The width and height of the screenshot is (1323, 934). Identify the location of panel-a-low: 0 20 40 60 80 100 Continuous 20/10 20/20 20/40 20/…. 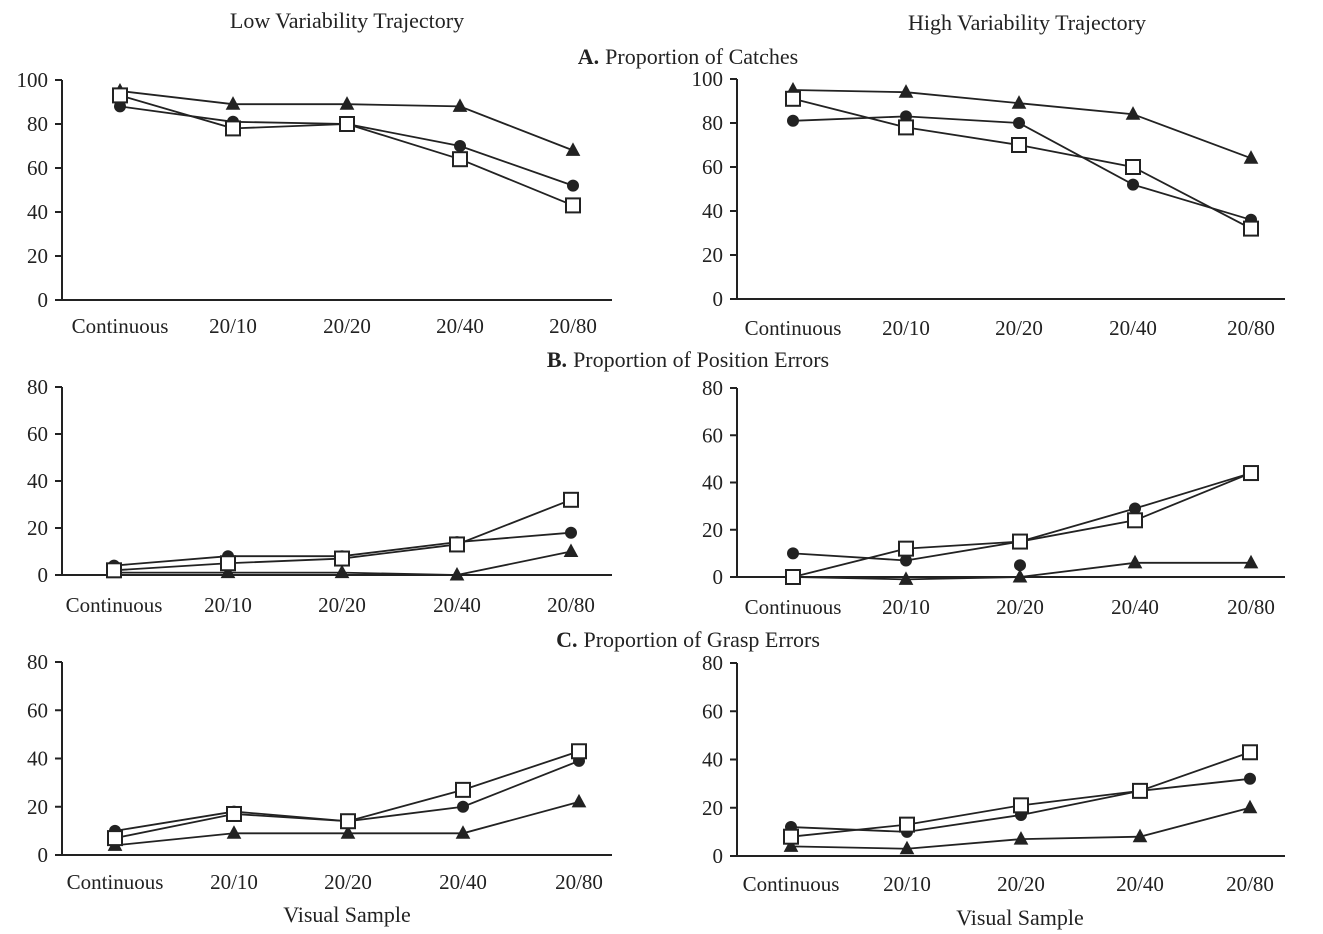
(314, 203).